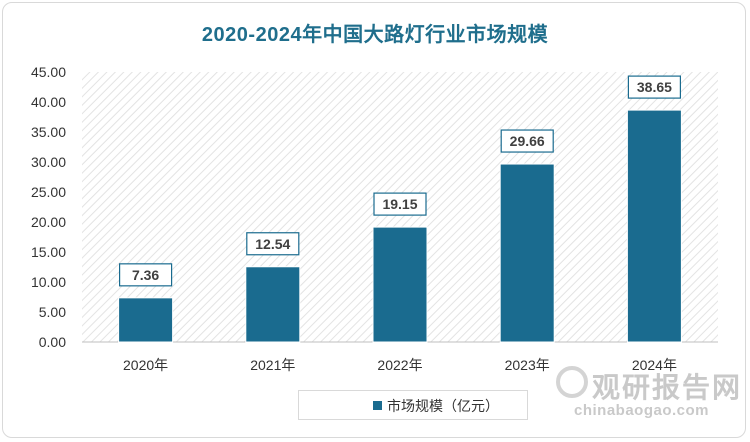  Describe the element at coordinates (48, 162) in the screenshot. I see `y-tick-label: 30.00` at that location.